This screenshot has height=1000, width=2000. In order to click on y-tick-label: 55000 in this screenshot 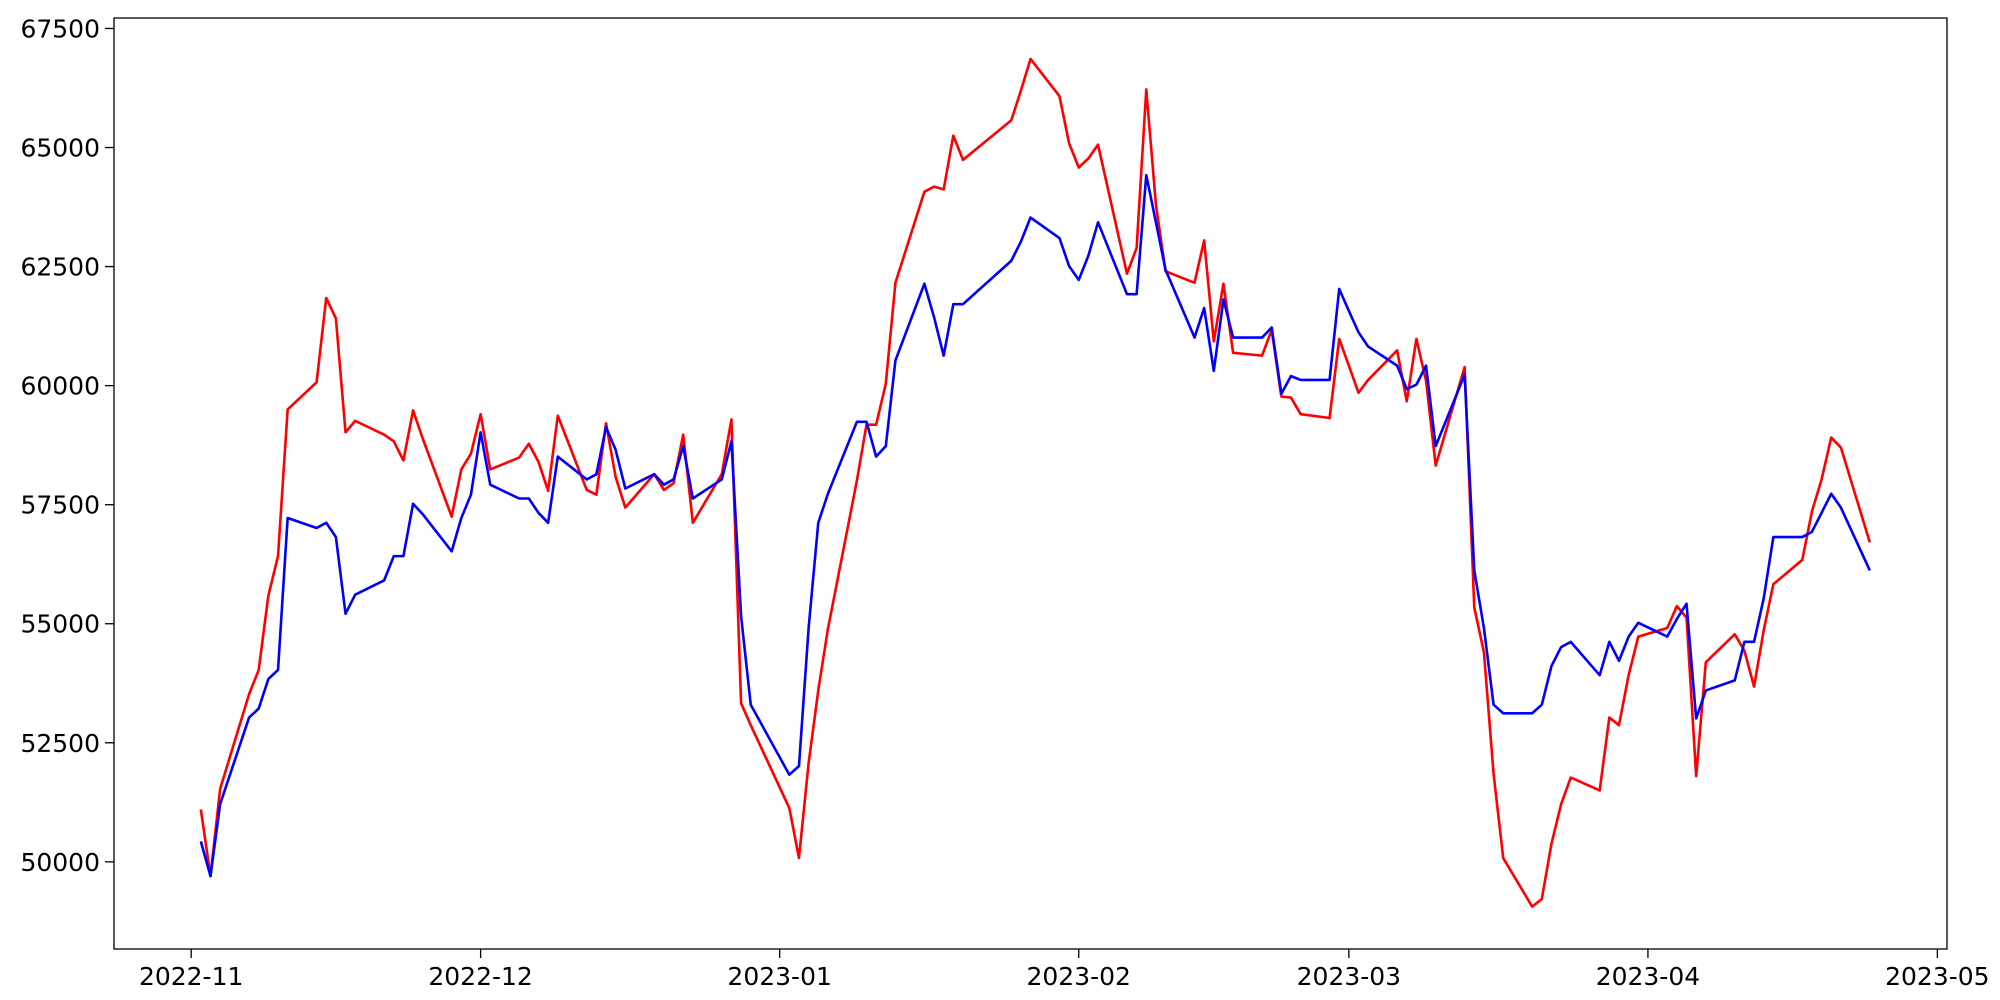, I will do `click(60, 624)`.